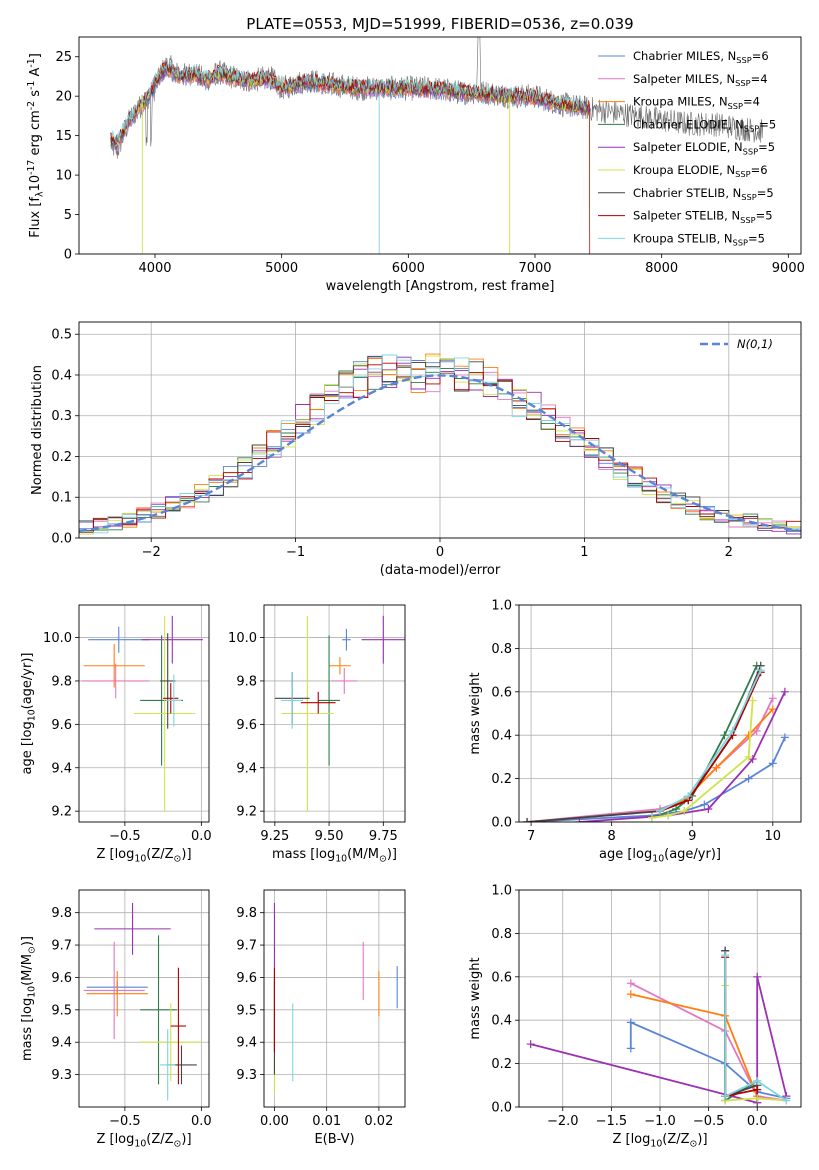 This screenshot has height=1170, width=819. I want to click on y-axis-label: age [log10​(age/yr)], so click(29, 714).